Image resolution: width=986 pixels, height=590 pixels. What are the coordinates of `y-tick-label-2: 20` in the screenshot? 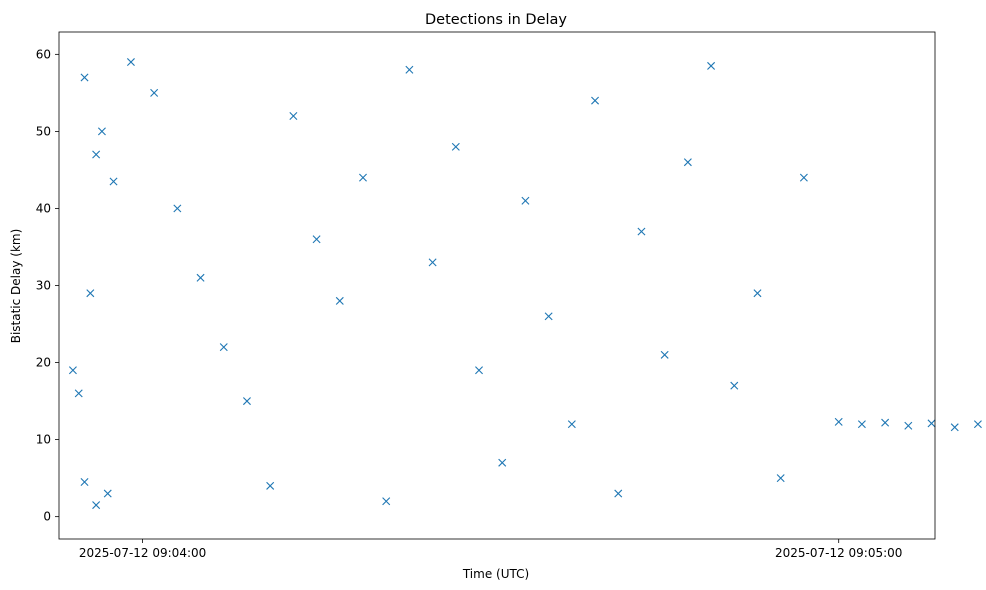 It's located at (43, 363).